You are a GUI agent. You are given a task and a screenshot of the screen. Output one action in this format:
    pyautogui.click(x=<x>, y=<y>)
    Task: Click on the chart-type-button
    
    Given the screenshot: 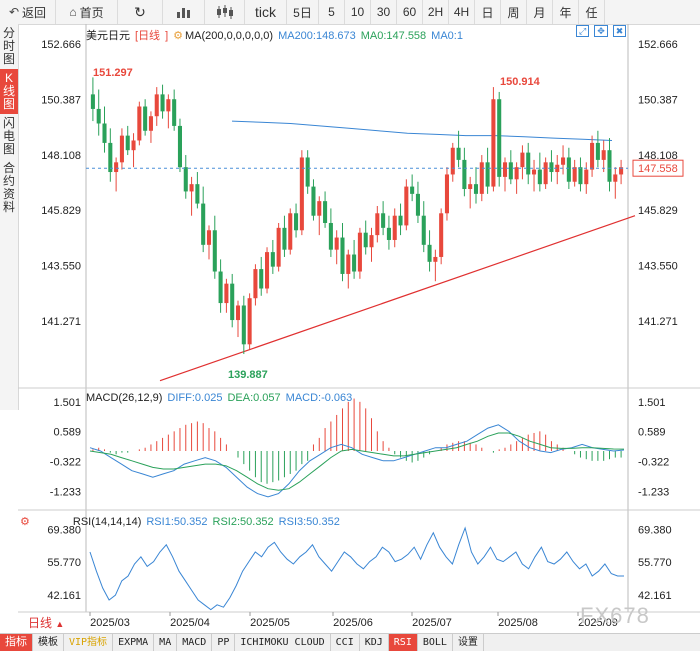 What is the action you would take?
    pyautogui.click(x=184, y=12)
    